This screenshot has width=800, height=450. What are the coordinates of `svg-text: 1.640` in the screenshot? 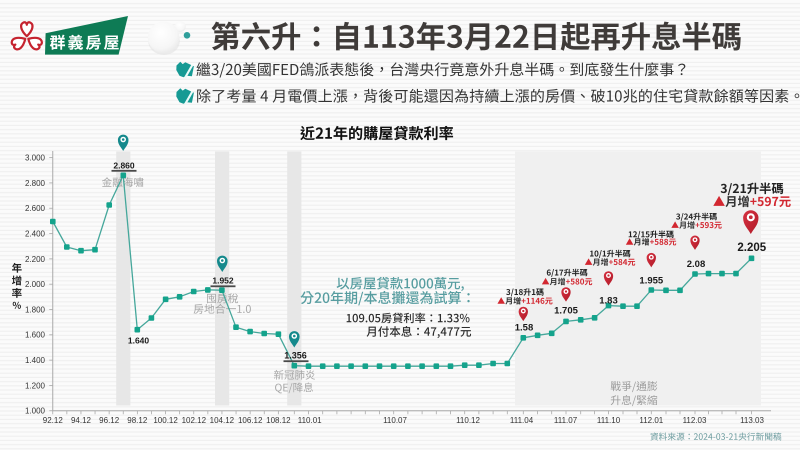 It's located at (139, 341).